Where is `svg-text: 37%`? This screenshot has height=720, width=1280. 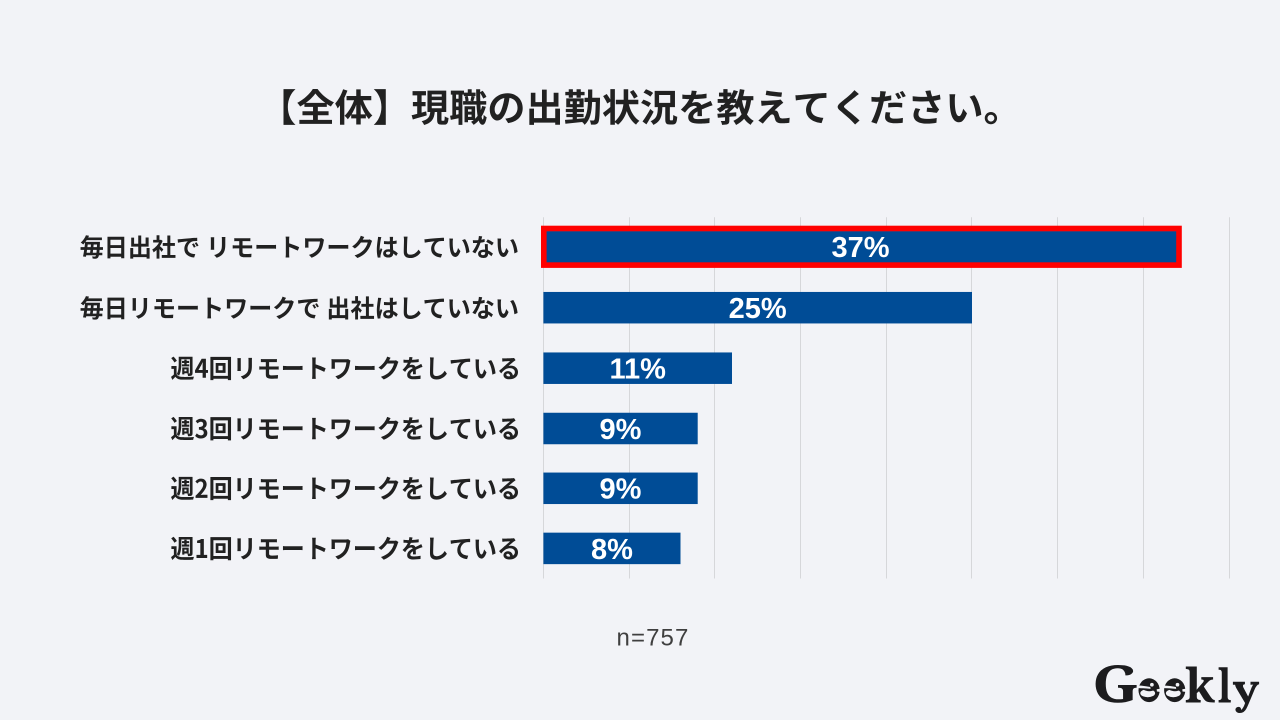
svg-text: 37% is located at coordinates (860, 248).